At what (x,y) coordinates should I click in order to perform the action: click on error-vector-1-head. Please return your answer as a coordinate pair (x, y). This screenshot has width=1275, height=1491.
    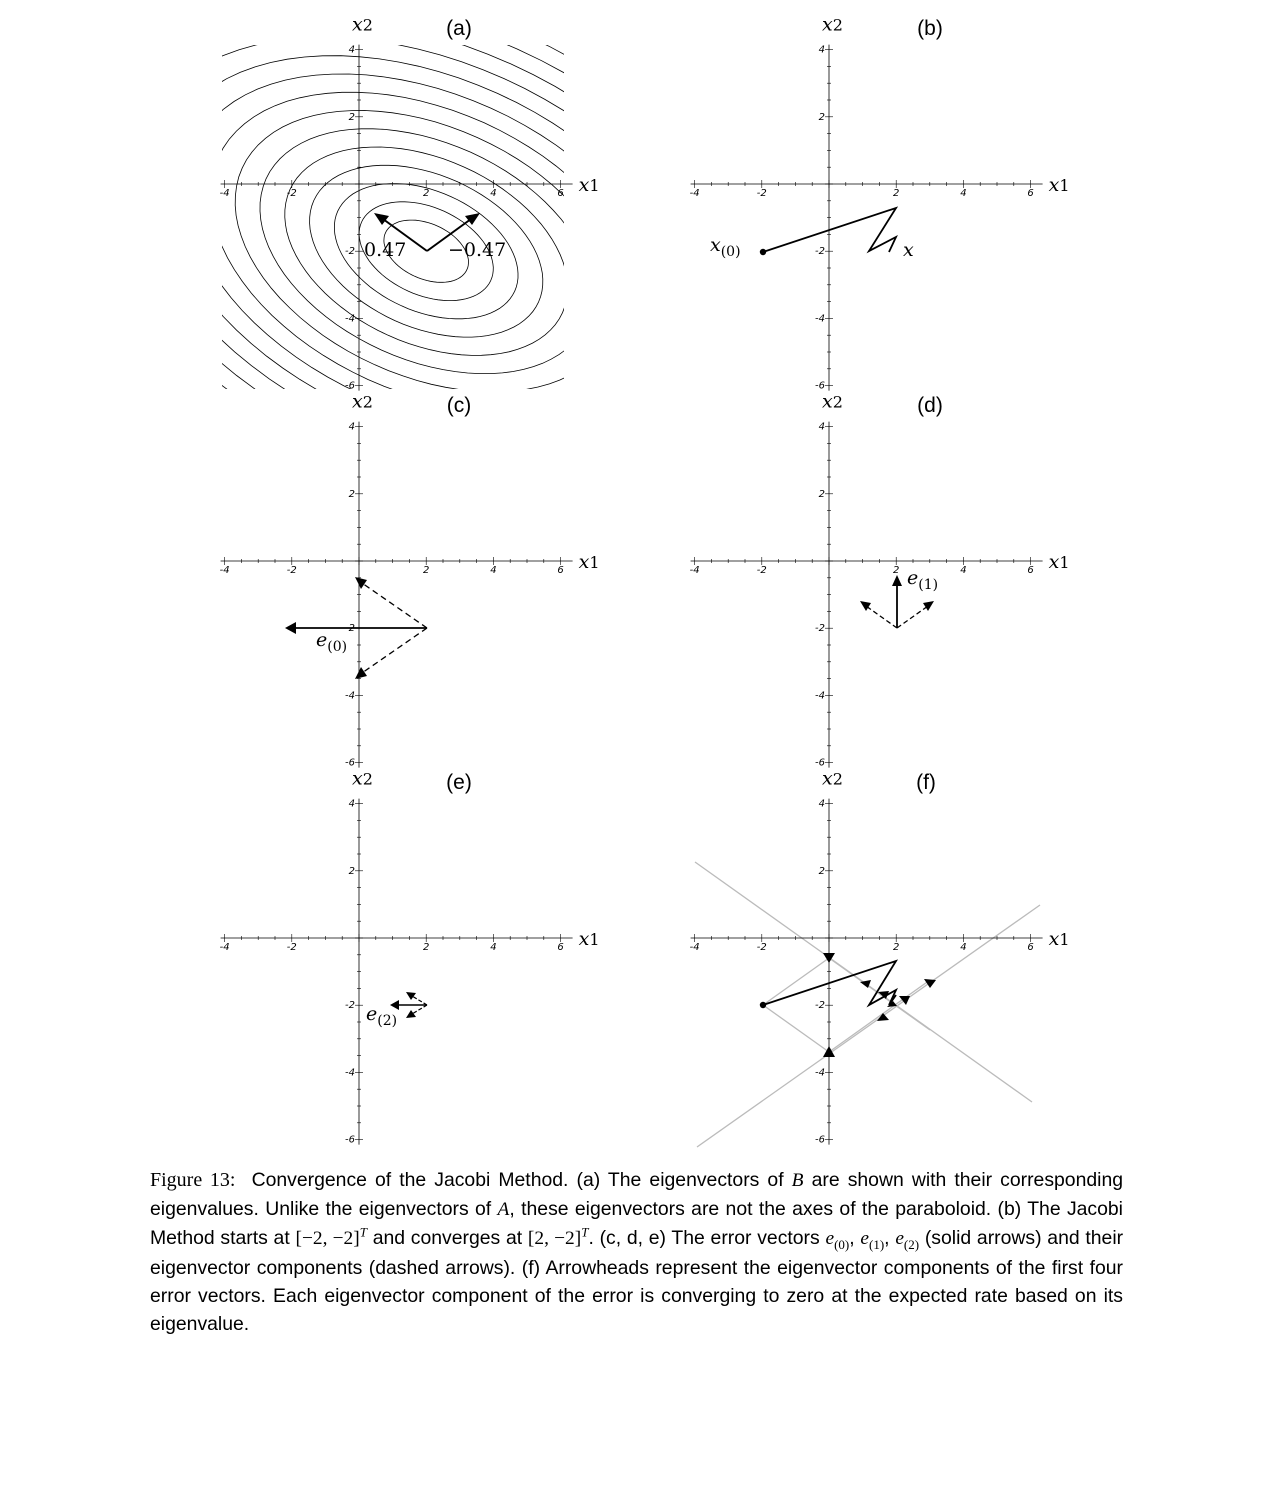
    Looking at the image, I should click on (897, 580).